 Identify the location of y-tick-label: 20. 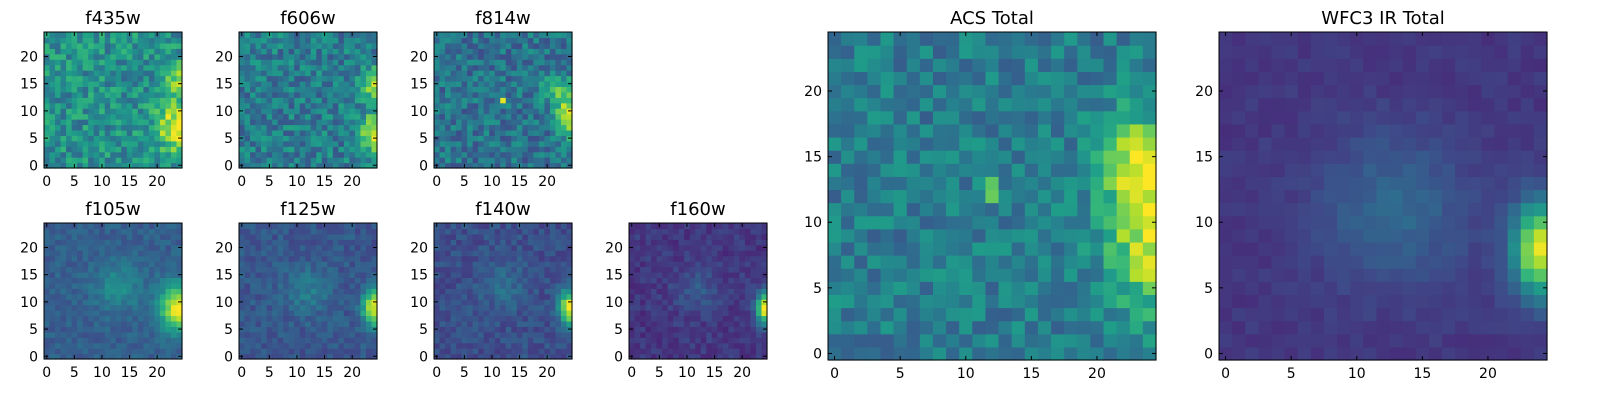
(419, 57).